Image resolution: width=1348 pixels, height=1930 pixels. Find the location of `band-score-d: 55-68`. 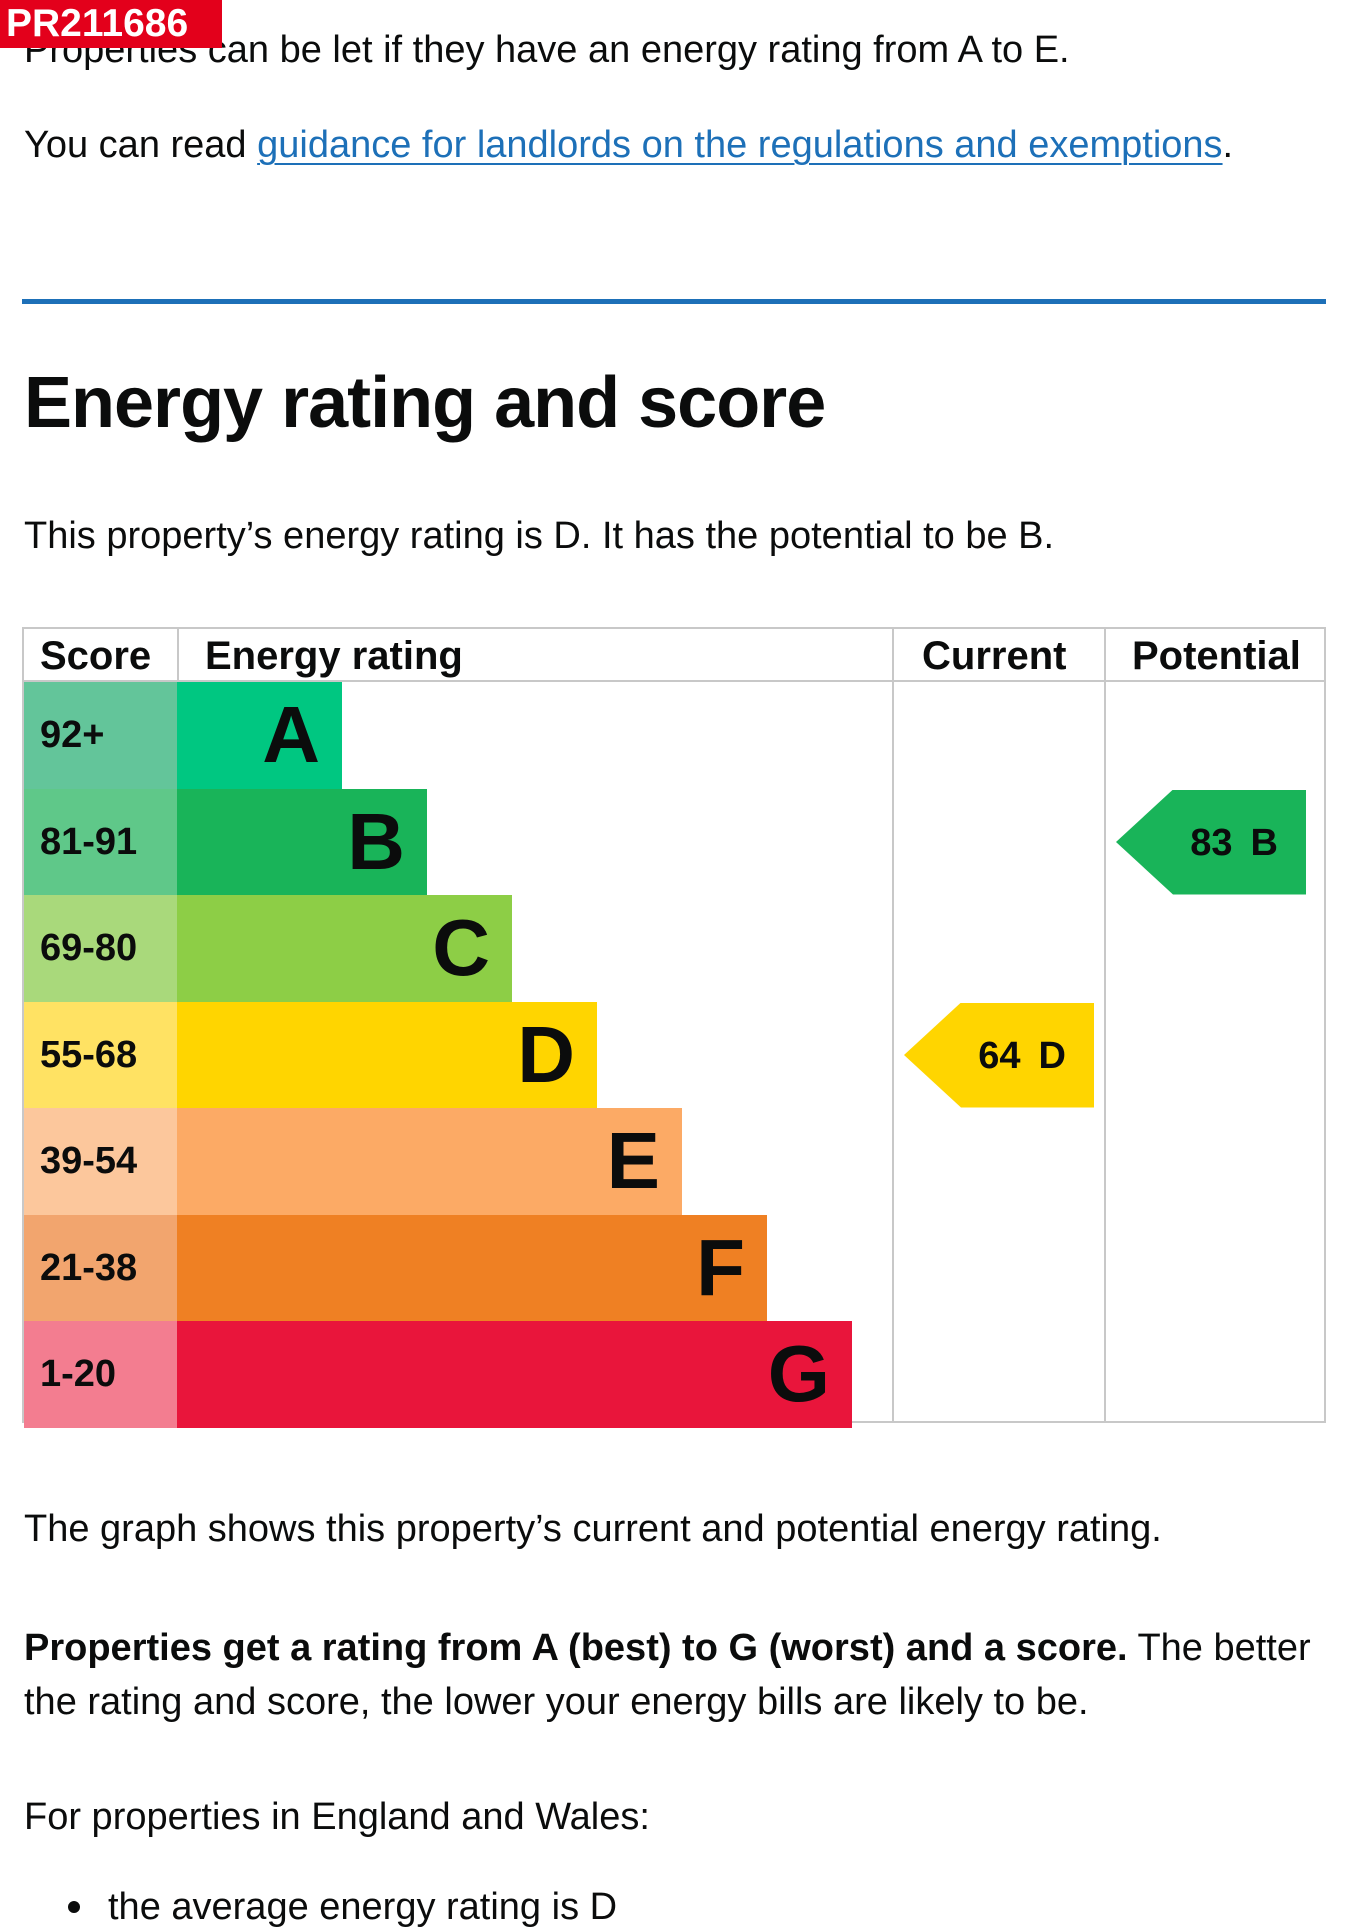

band-score-d: 55-68 is located at coordinates (100, 1055).